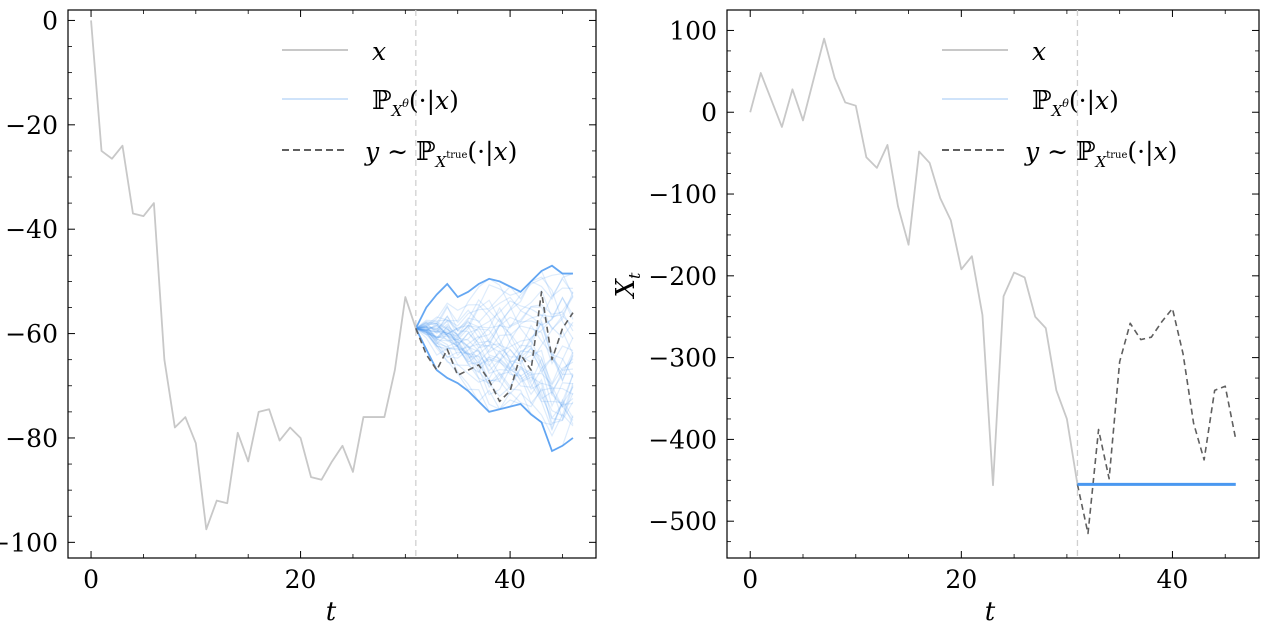 The image size is (1274, 626). Describe the element at coordinates (990, 611) in the screenshot. I see `right-x-axis-label: t` at that location.